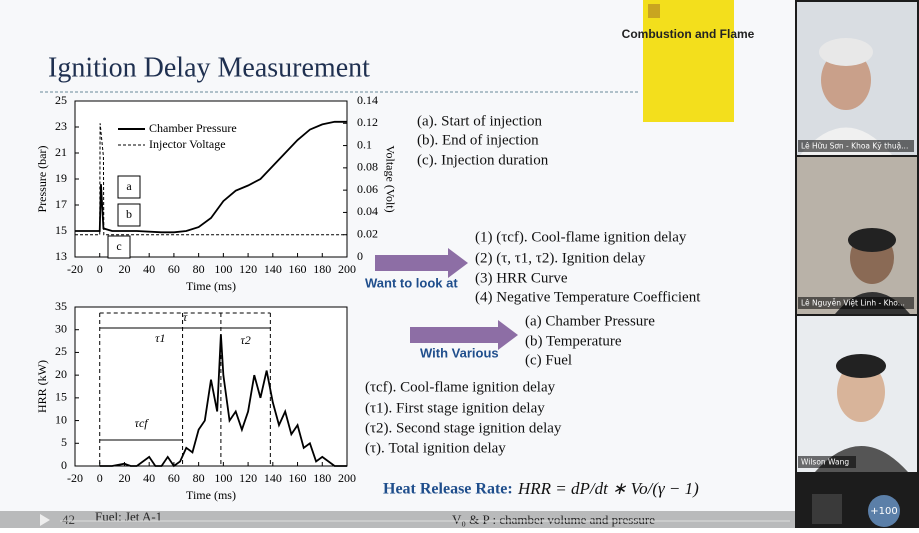 The height and width of the screenshot is (533, 919). I want to click on x-tick-label: 60, so click(174, 269).